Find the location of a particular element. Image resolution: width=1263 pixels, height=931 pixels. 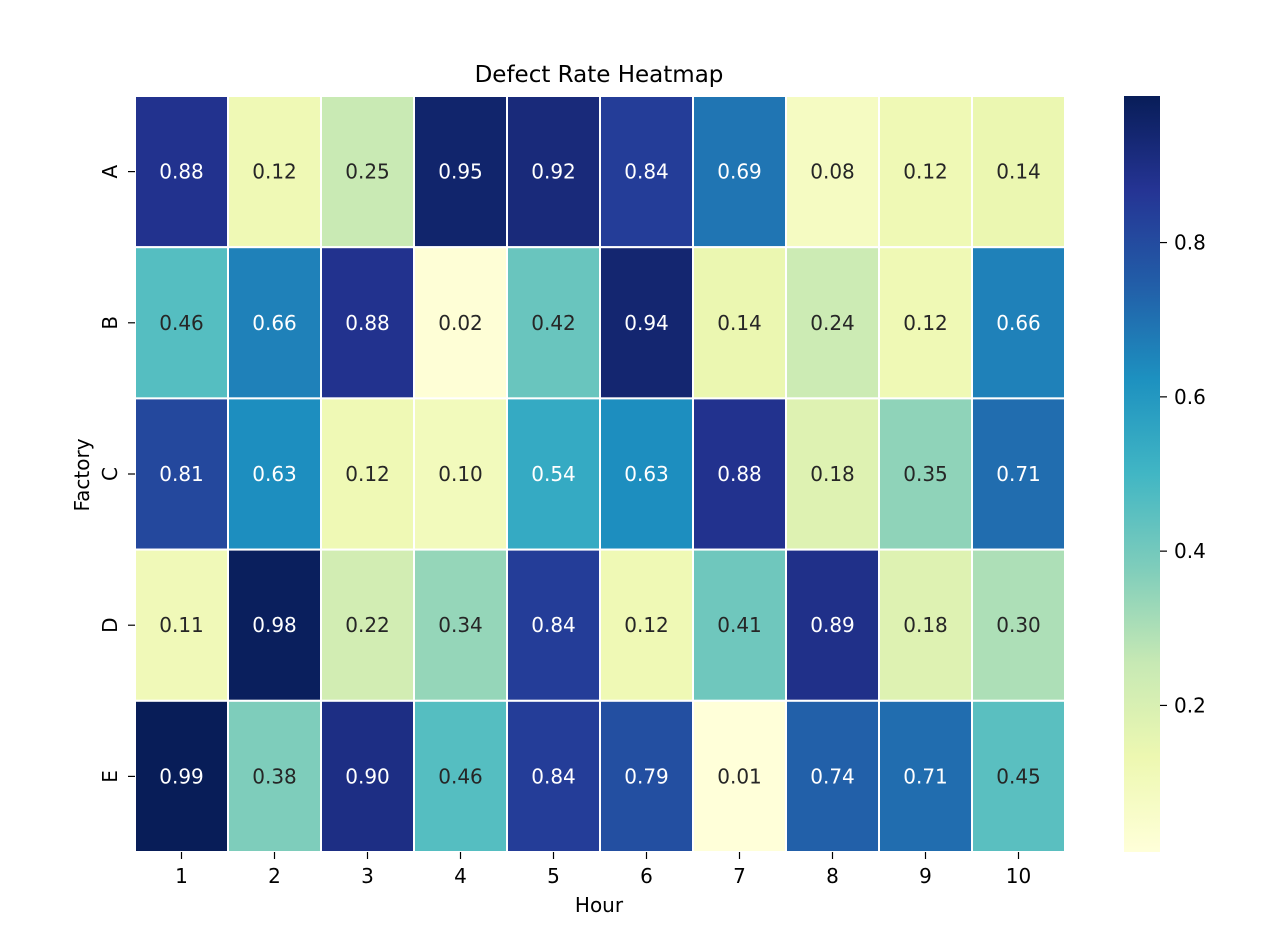

cell-value-label: 0.38 is located at coordinates (274, 776).